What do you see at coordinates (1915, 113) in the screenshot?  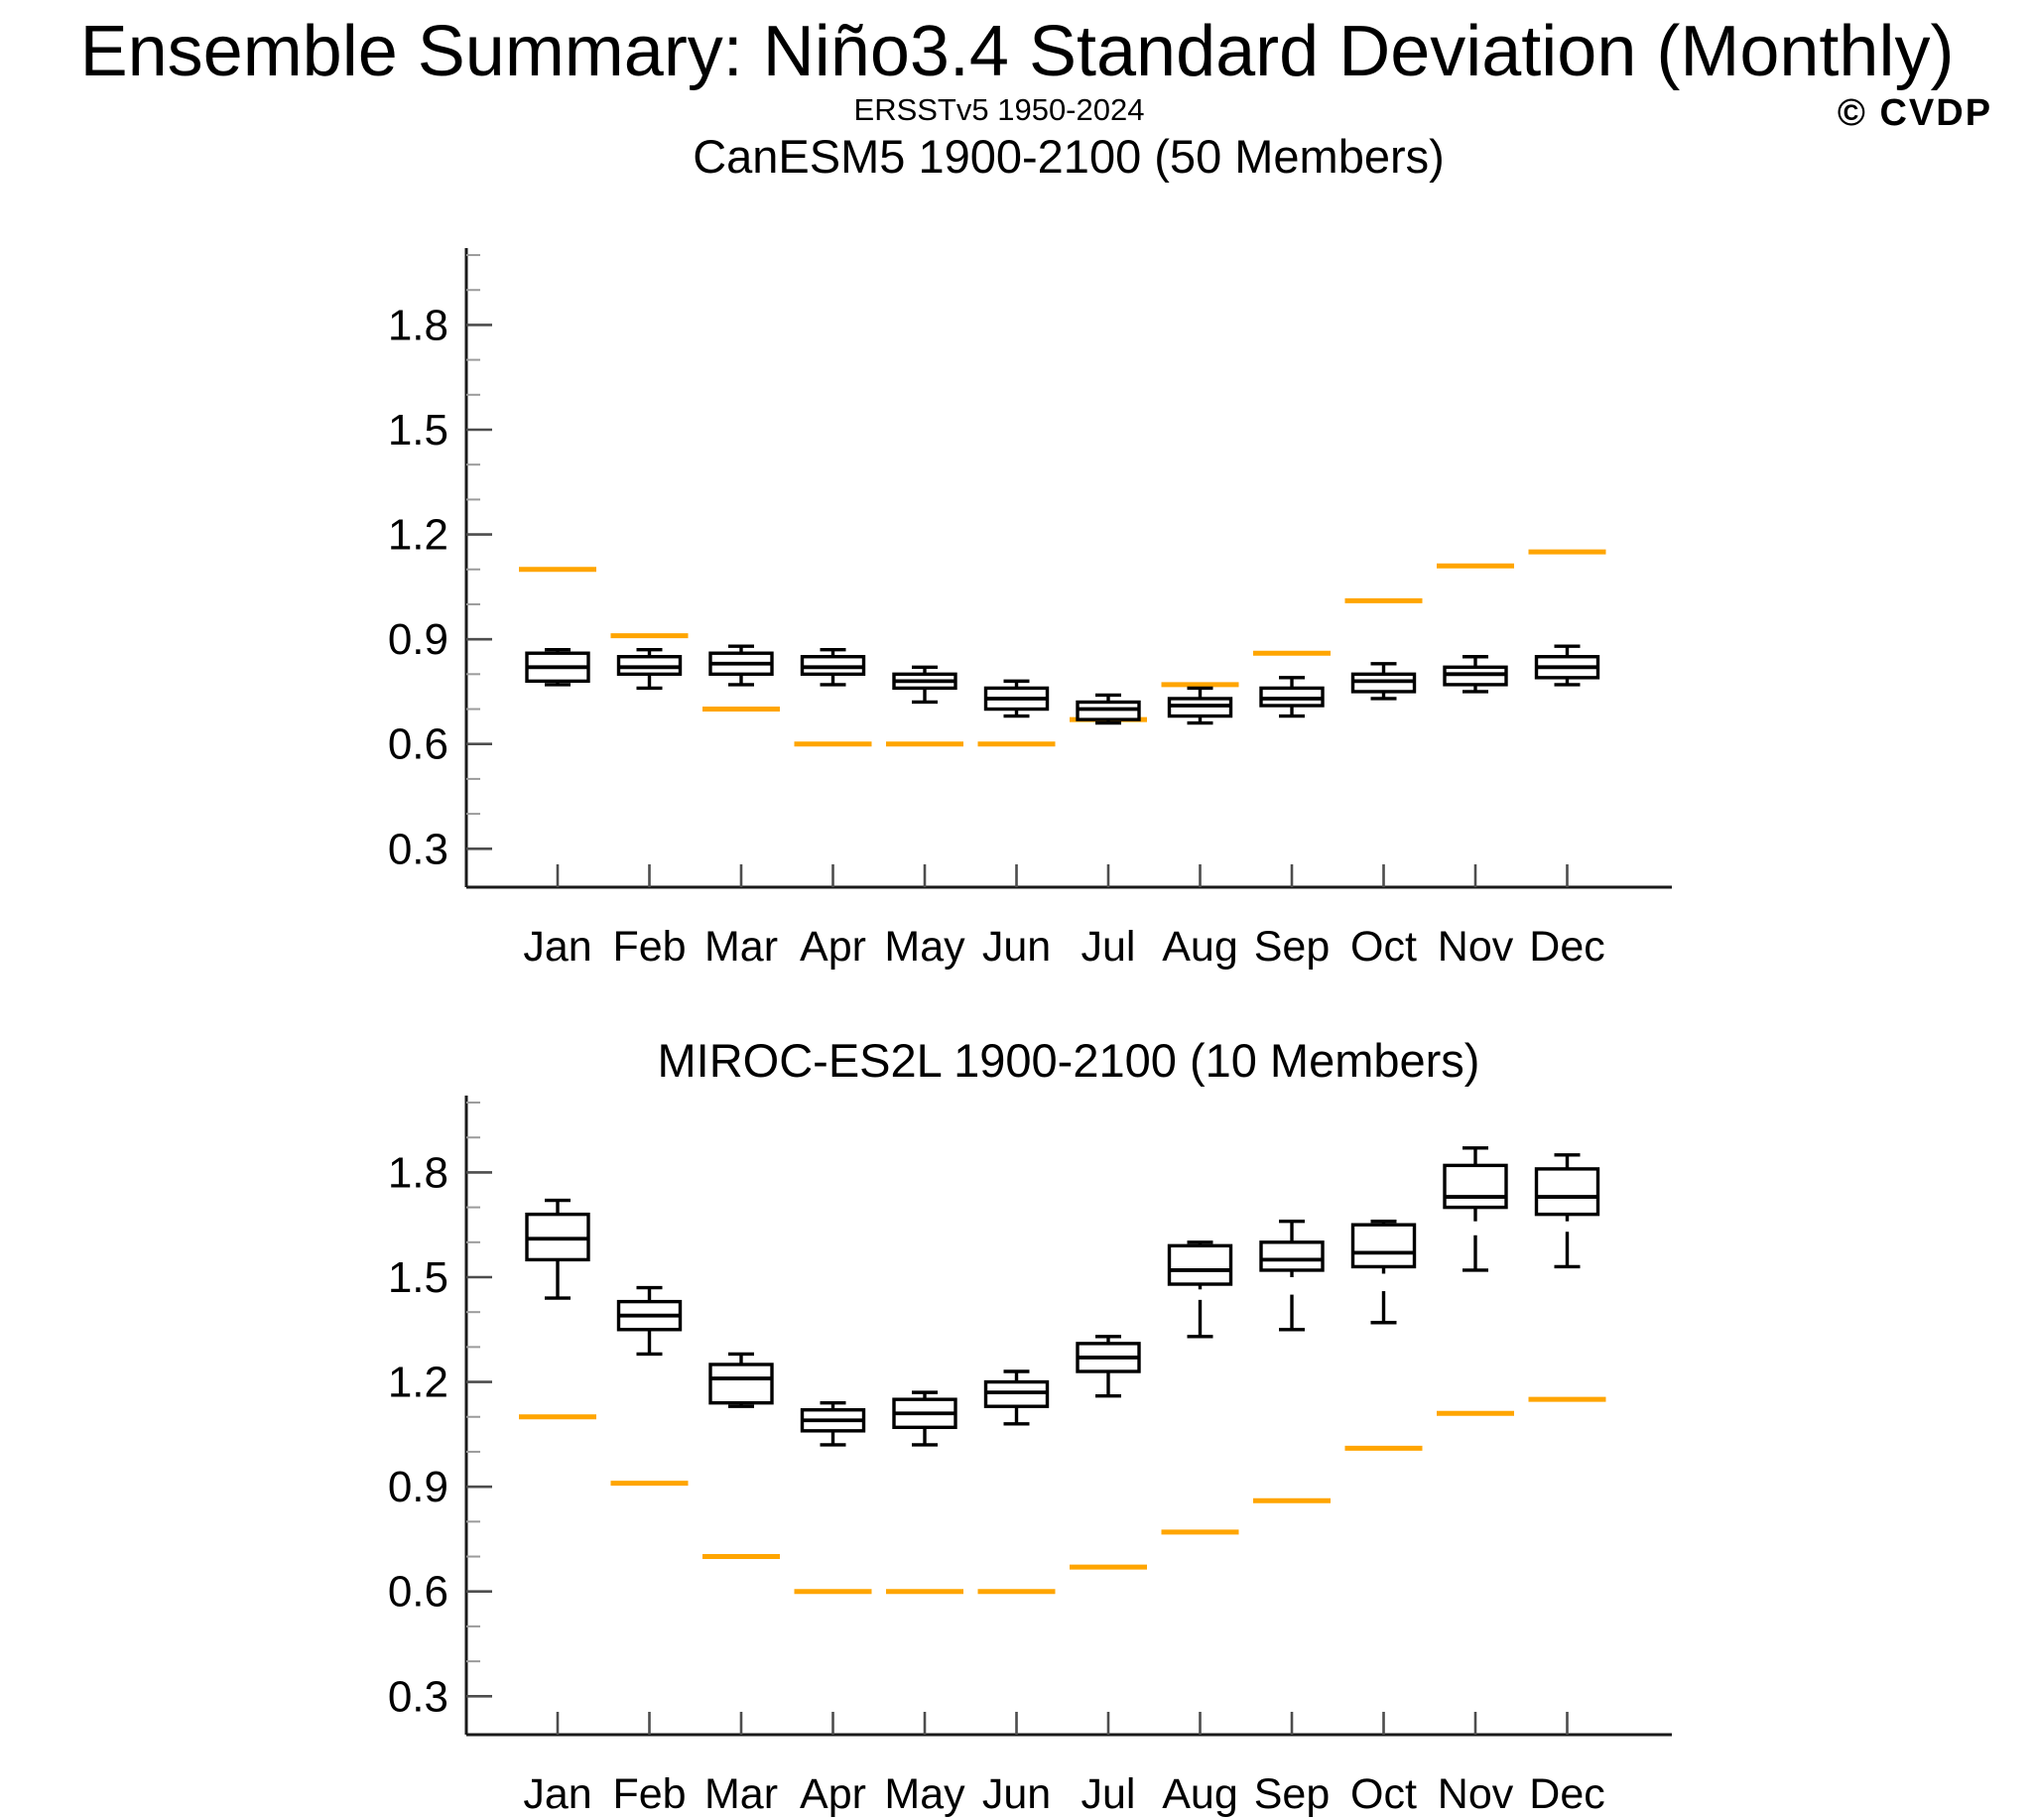 I see `cvdp-watermark: © CVDP` at bounding box center [1915, 113].